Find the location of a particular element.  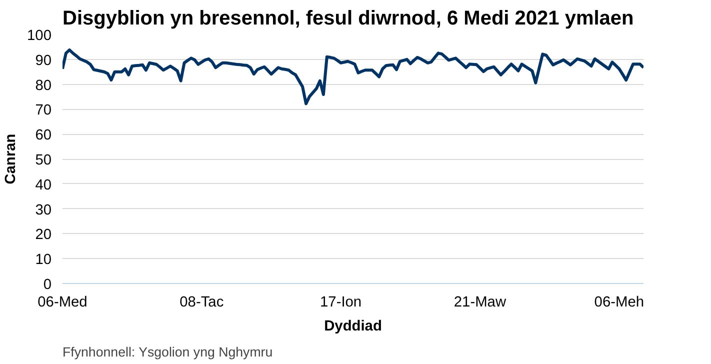

x-tick-label: 08-Tac is located at coordinates (202, 302).